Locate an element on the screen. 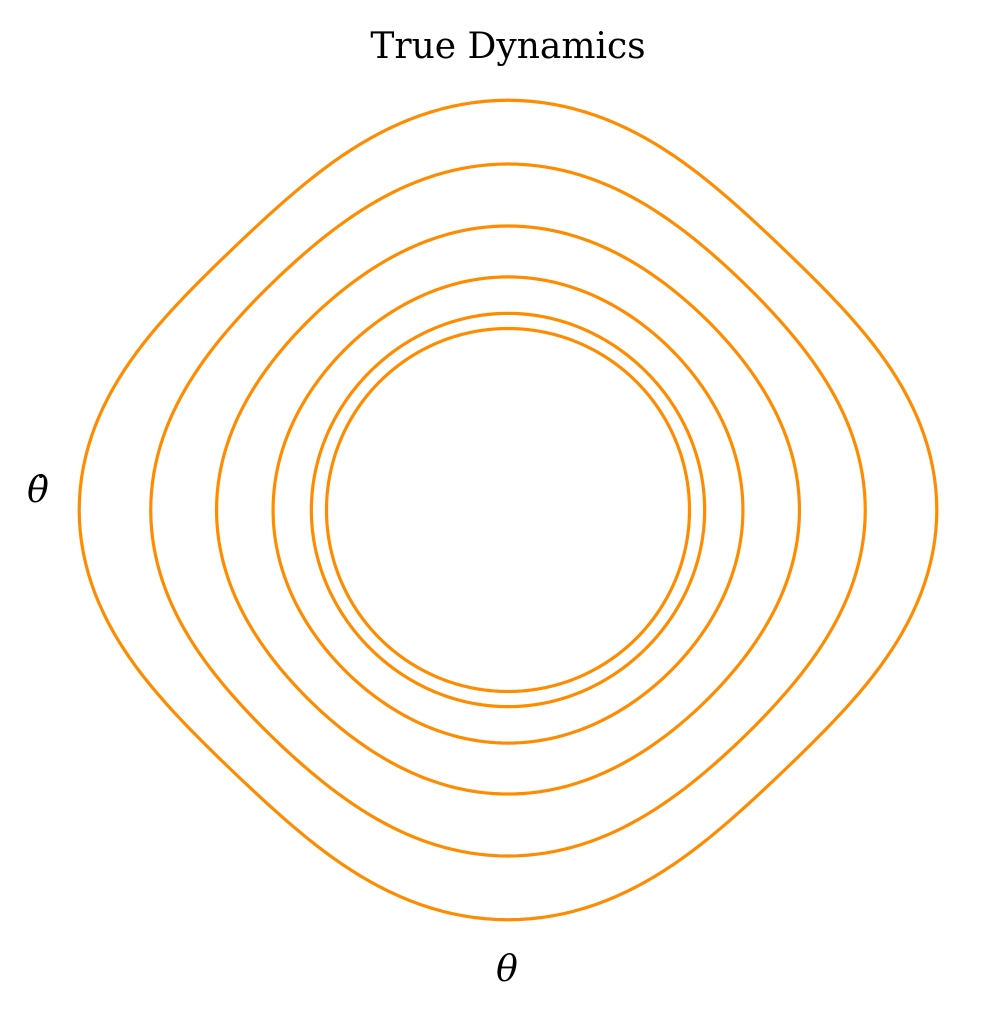  chart-title: True Dynamics is located at coordinates (507, 46).